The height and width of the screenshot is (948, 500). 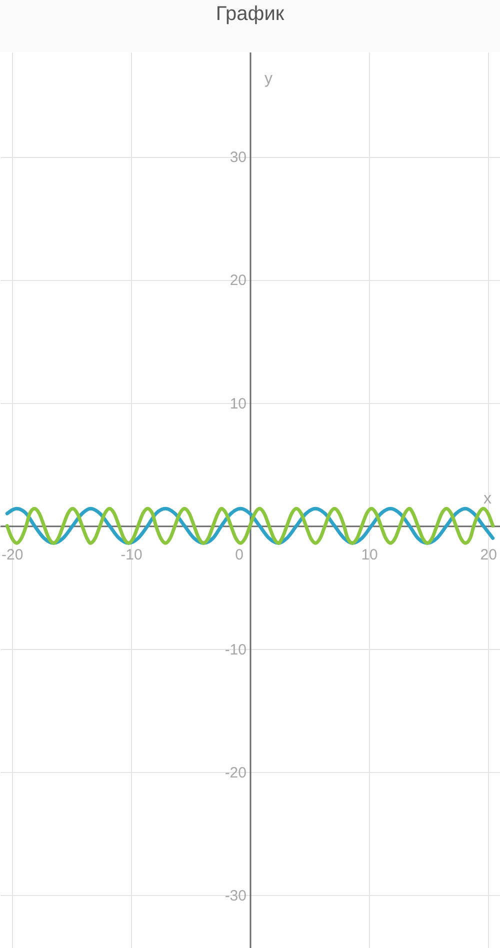 I want to click on y-tick-label: -10, so click(x=235, y=649).